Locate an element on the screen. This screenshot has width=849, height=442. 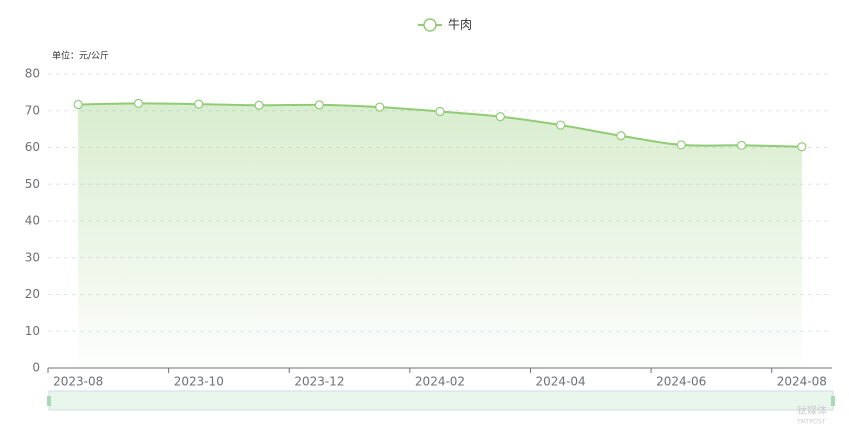
watermark: TMTPOST is located at coordinates (811, 422).